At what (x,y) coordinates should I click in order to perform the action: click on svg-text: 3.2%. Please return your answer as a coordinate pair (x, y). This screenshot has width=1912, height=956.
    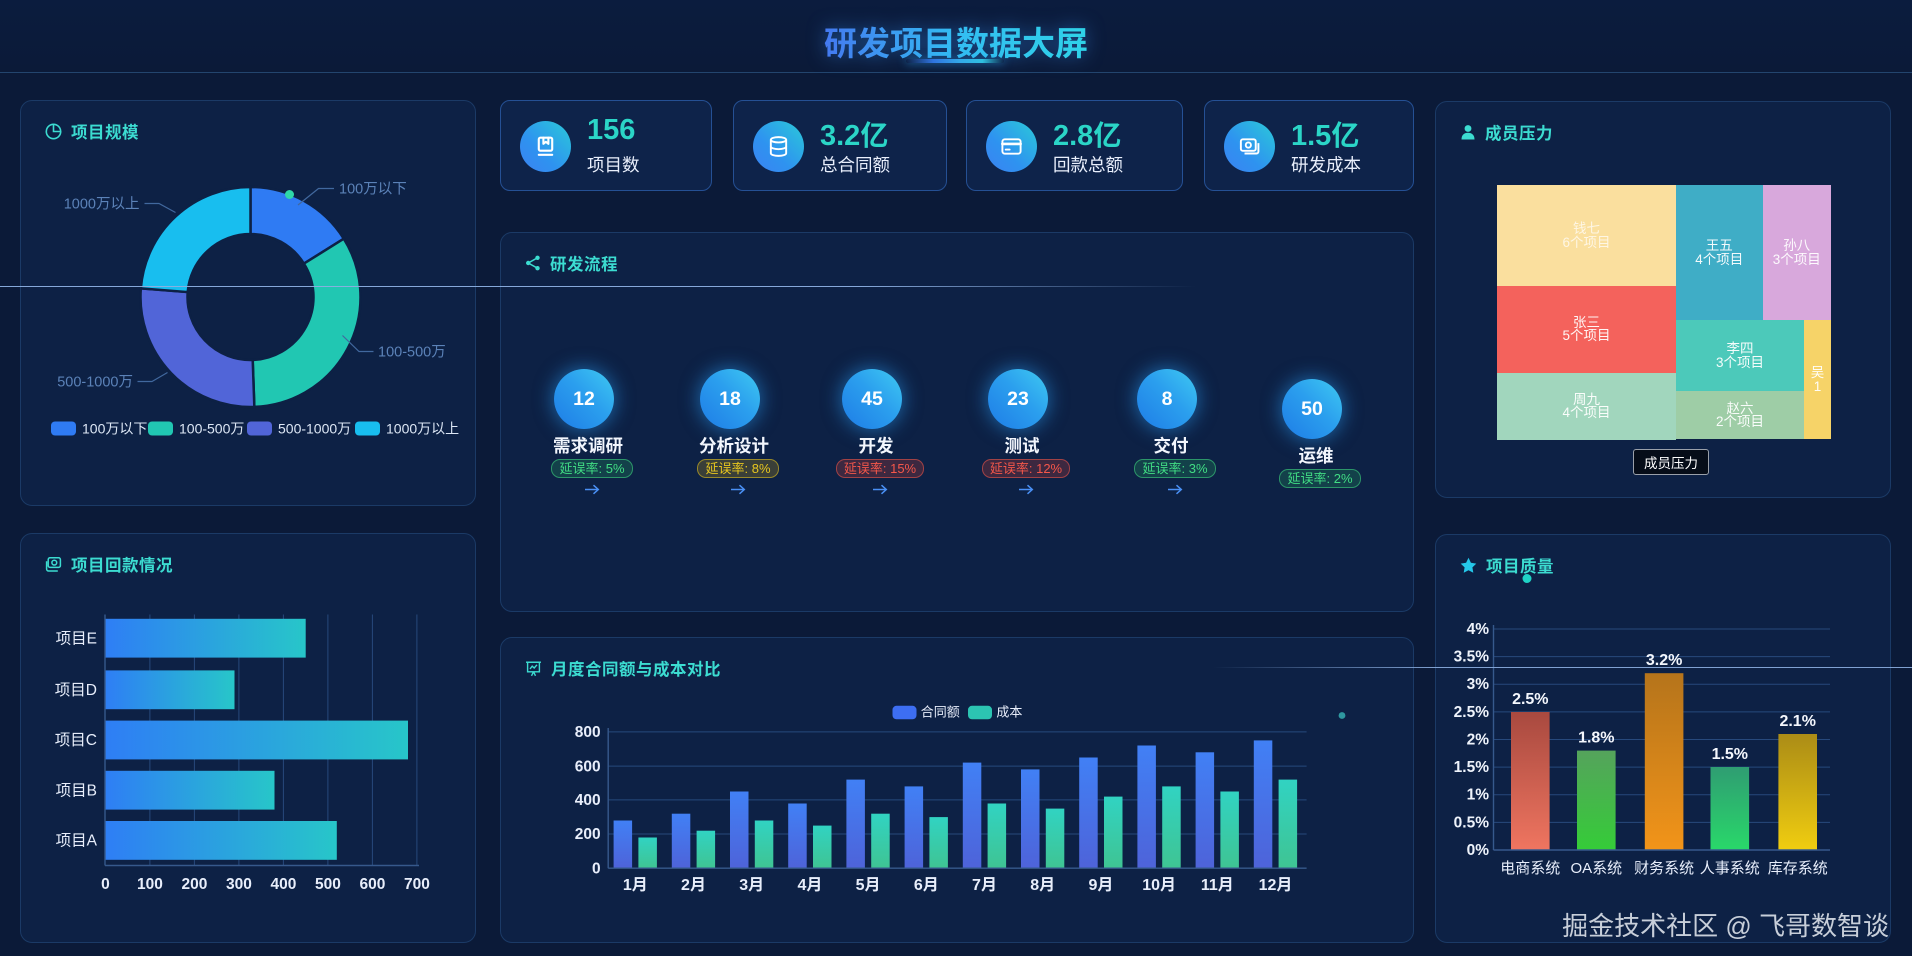
    Looking at the image, I should click on (1664, 660).